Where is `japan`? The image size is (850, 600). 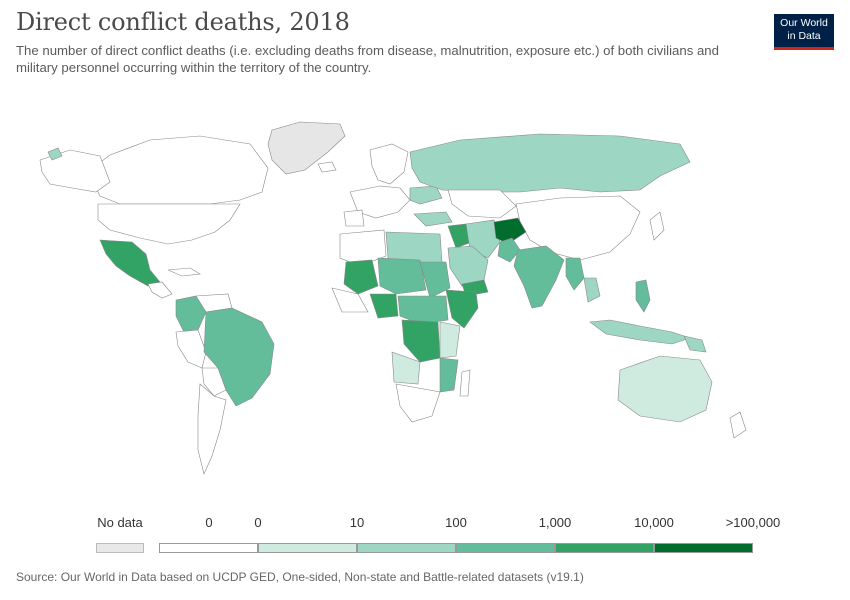
japan is located at coordinates (657, 226).